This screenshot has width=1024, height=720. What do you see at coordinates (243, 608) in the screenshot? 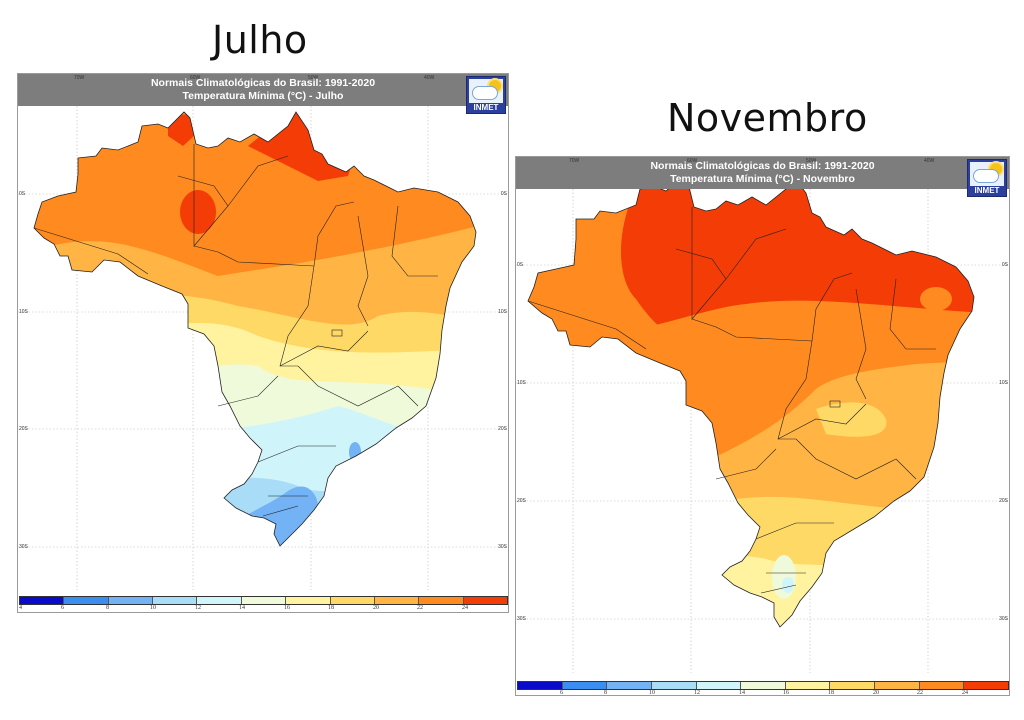
I see `colorbar-ticks-julho: 4 6 8 10 12 14 16 18 20 22 24` at bounding box center [243, 608].